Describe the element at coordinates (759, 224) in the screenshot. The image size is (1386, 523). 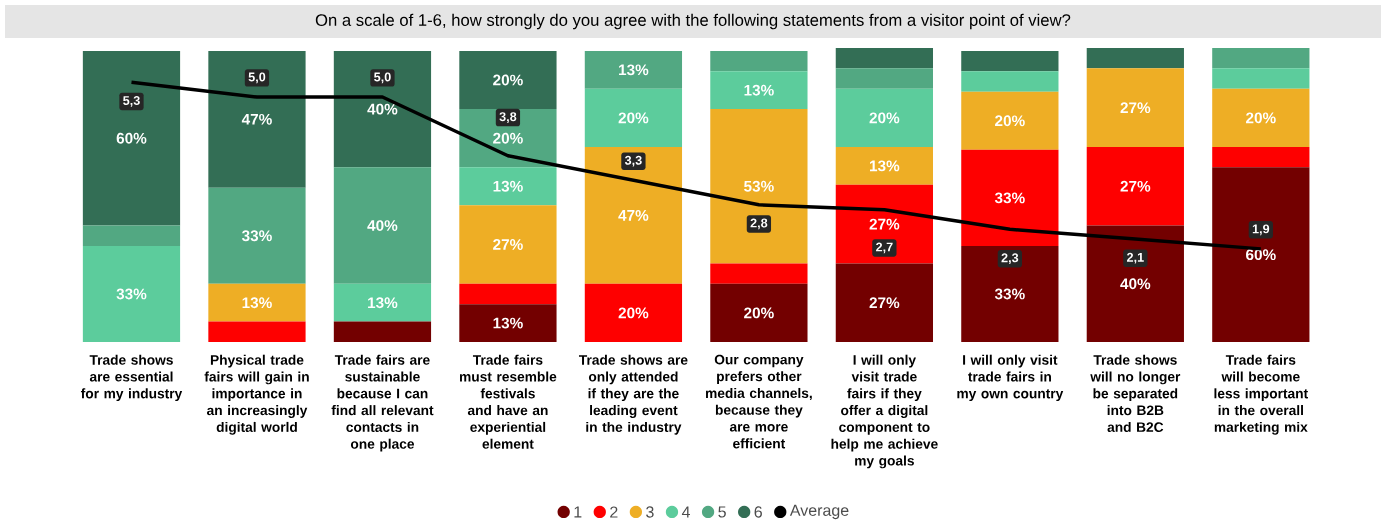
I see `data-label: 2,8` at that location.